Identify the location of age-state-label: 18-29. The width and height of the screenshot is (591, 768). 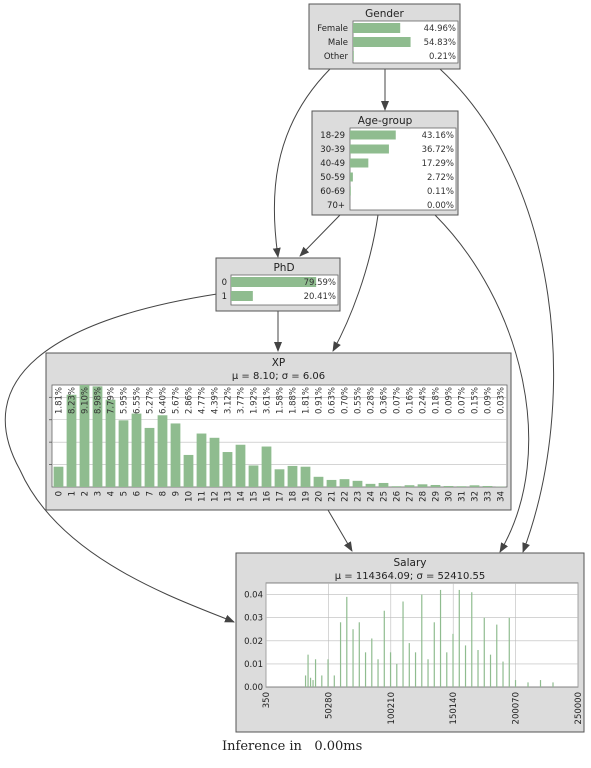
(332, 136).